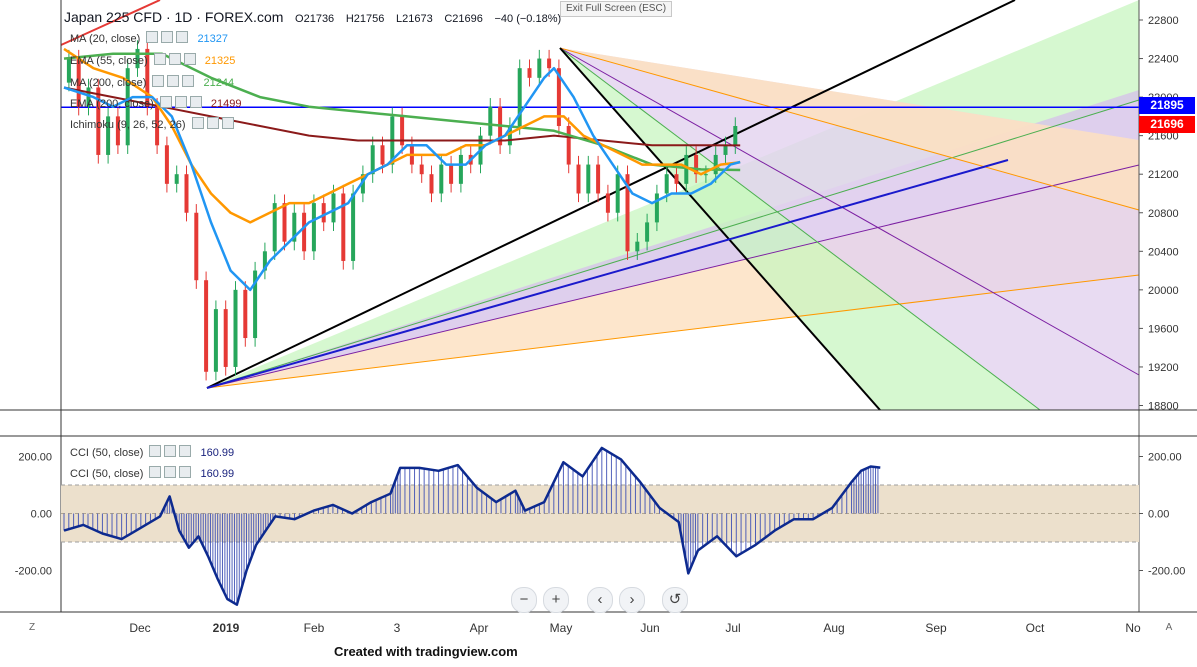  What do you see at coordinates (219, 83) in the screenshot?
I see `legend-ma200-value: 21244` at bounding box center [219, 83].